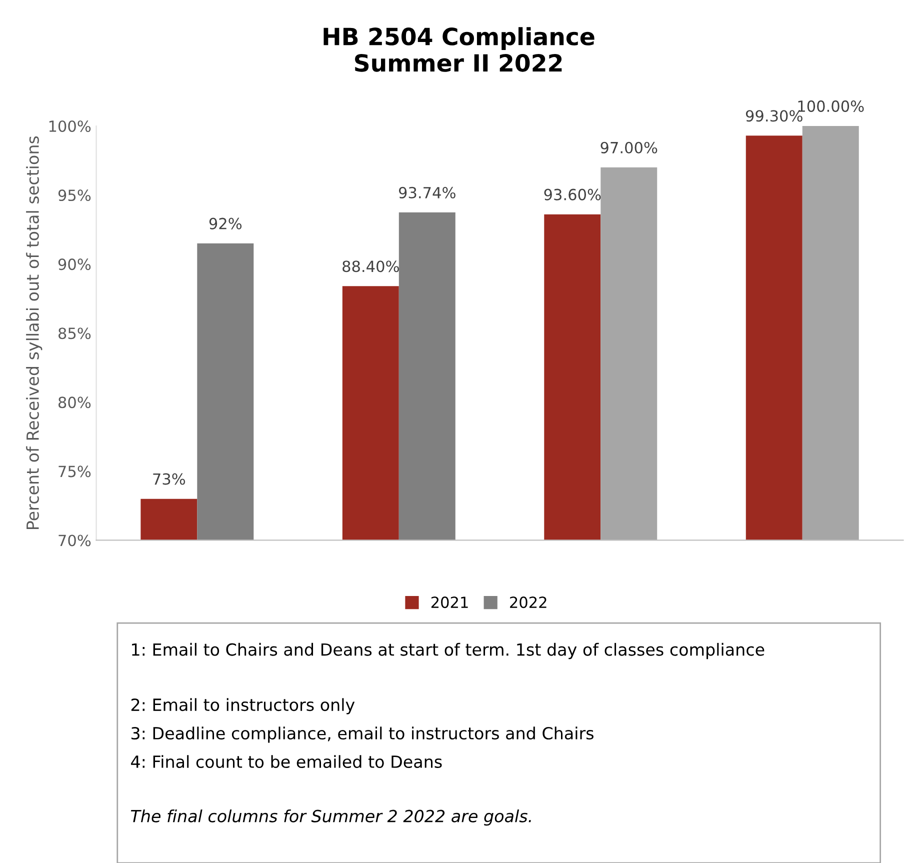  What do you see at coordinates (459, 49) in the screenshot?
I see `chart-title: HB 2504 Compliance Summer II 2022` at bounding box center [459, 49].